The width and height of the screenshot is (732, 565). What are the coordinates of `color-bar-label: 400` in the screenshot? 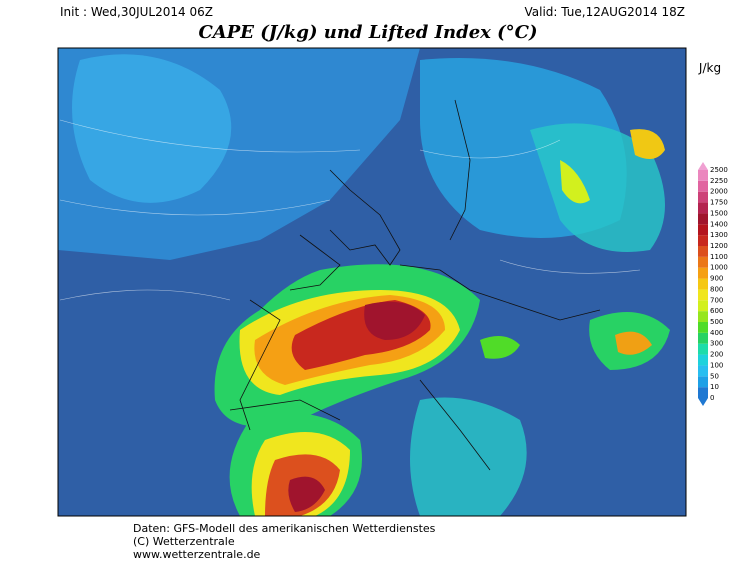 It's located at (716, 333).